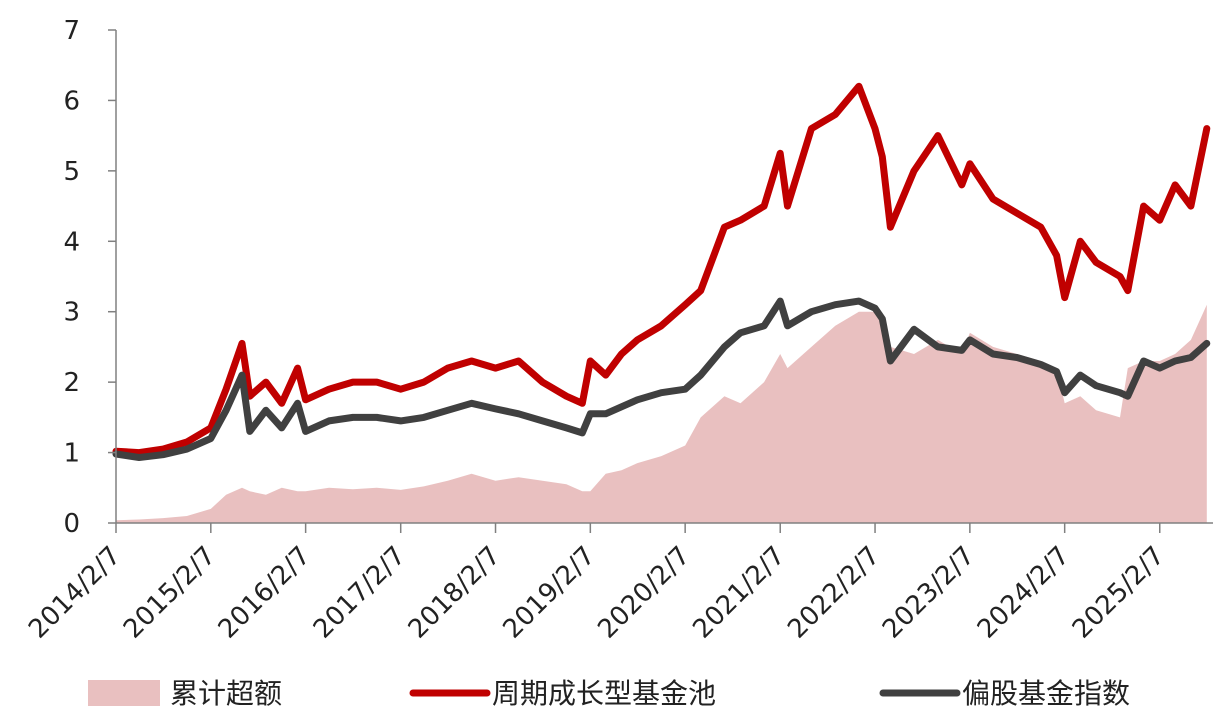 This screenshot has height=720, width=1230. Describe the element at coordinates (71, 31) in the screenshot. I see `y-tick-label: 7` at that location.